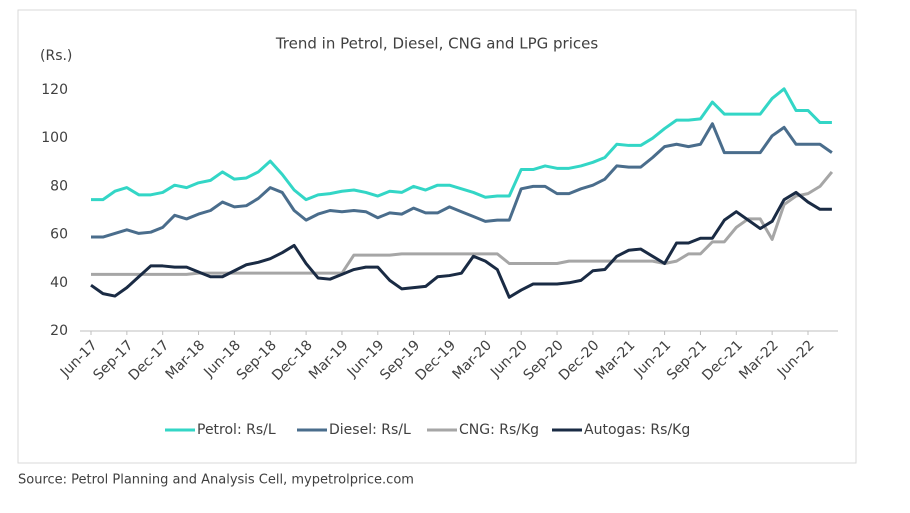 The height and width of the screenshot is (513, 910). Describe the element at coordinates (796, 359) in the screenshot. I see `x-tick-label: Jun-22` at that location.